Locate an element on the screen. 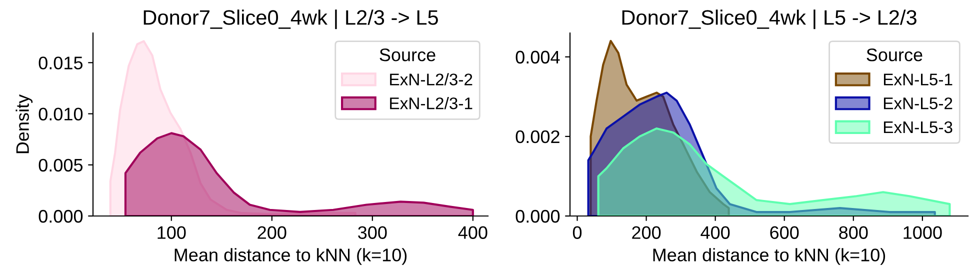 Image resolution: width=978 pixels, height=277 pixels. y-axis-title: Density is located at coordinates (24, 124).